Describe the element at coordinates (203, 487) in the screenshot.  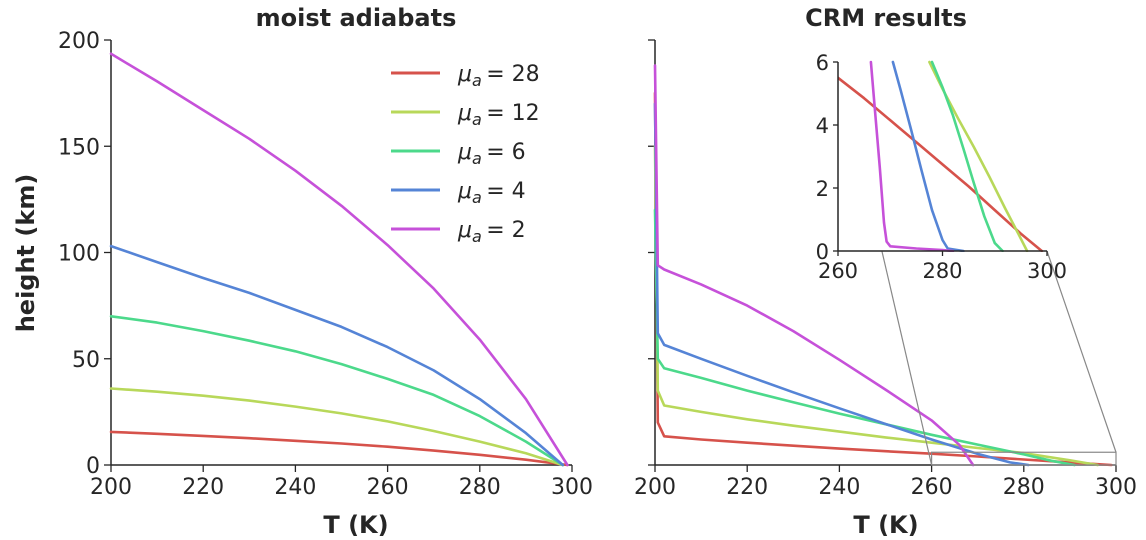
I see `left-panel-x-tick-label: 220` at that location.